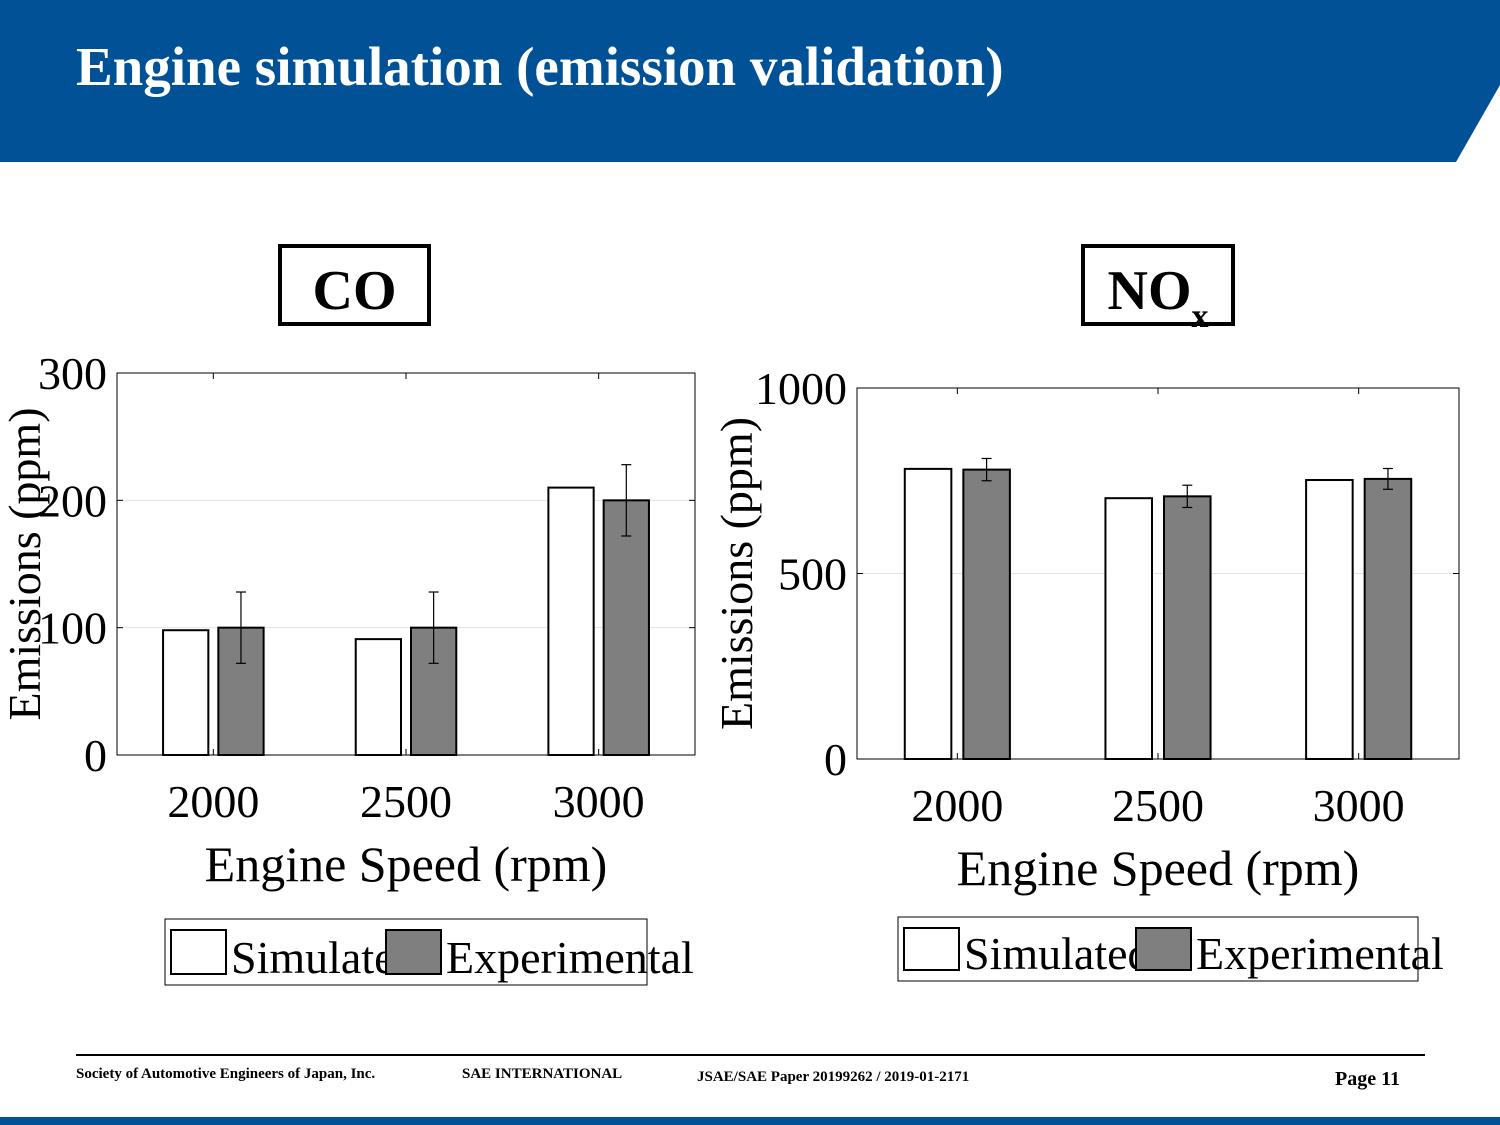  Describe the element at coordinates (72, 373) in the screenshot. I see `co-y-tick-label: 300` at that location.